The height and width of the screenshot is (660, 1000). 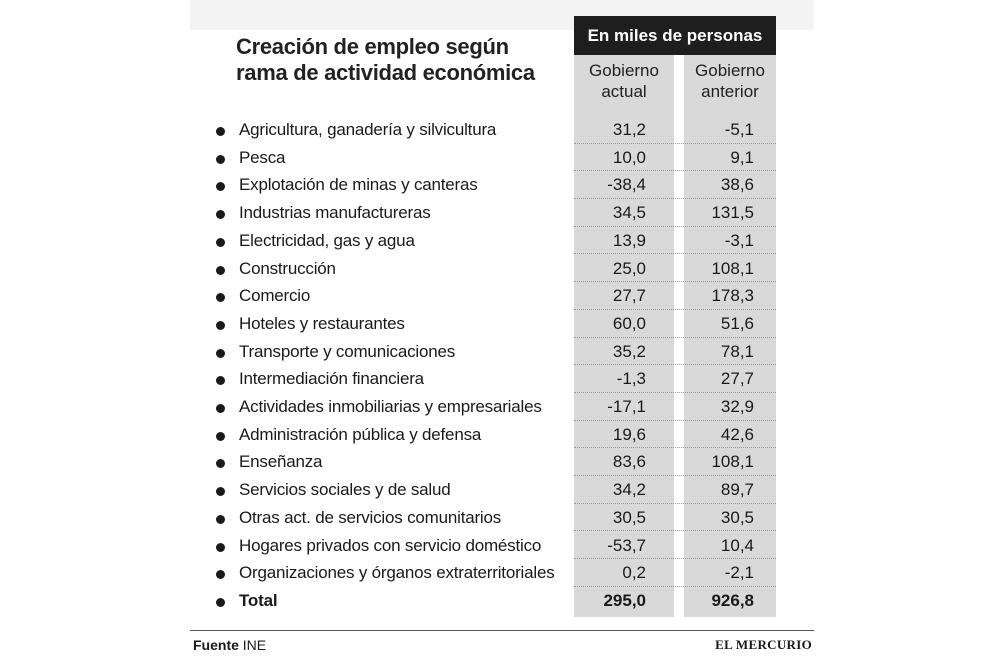 I want to click on row-label: Servicios sociales y de salud, so click(x=345, y=490).